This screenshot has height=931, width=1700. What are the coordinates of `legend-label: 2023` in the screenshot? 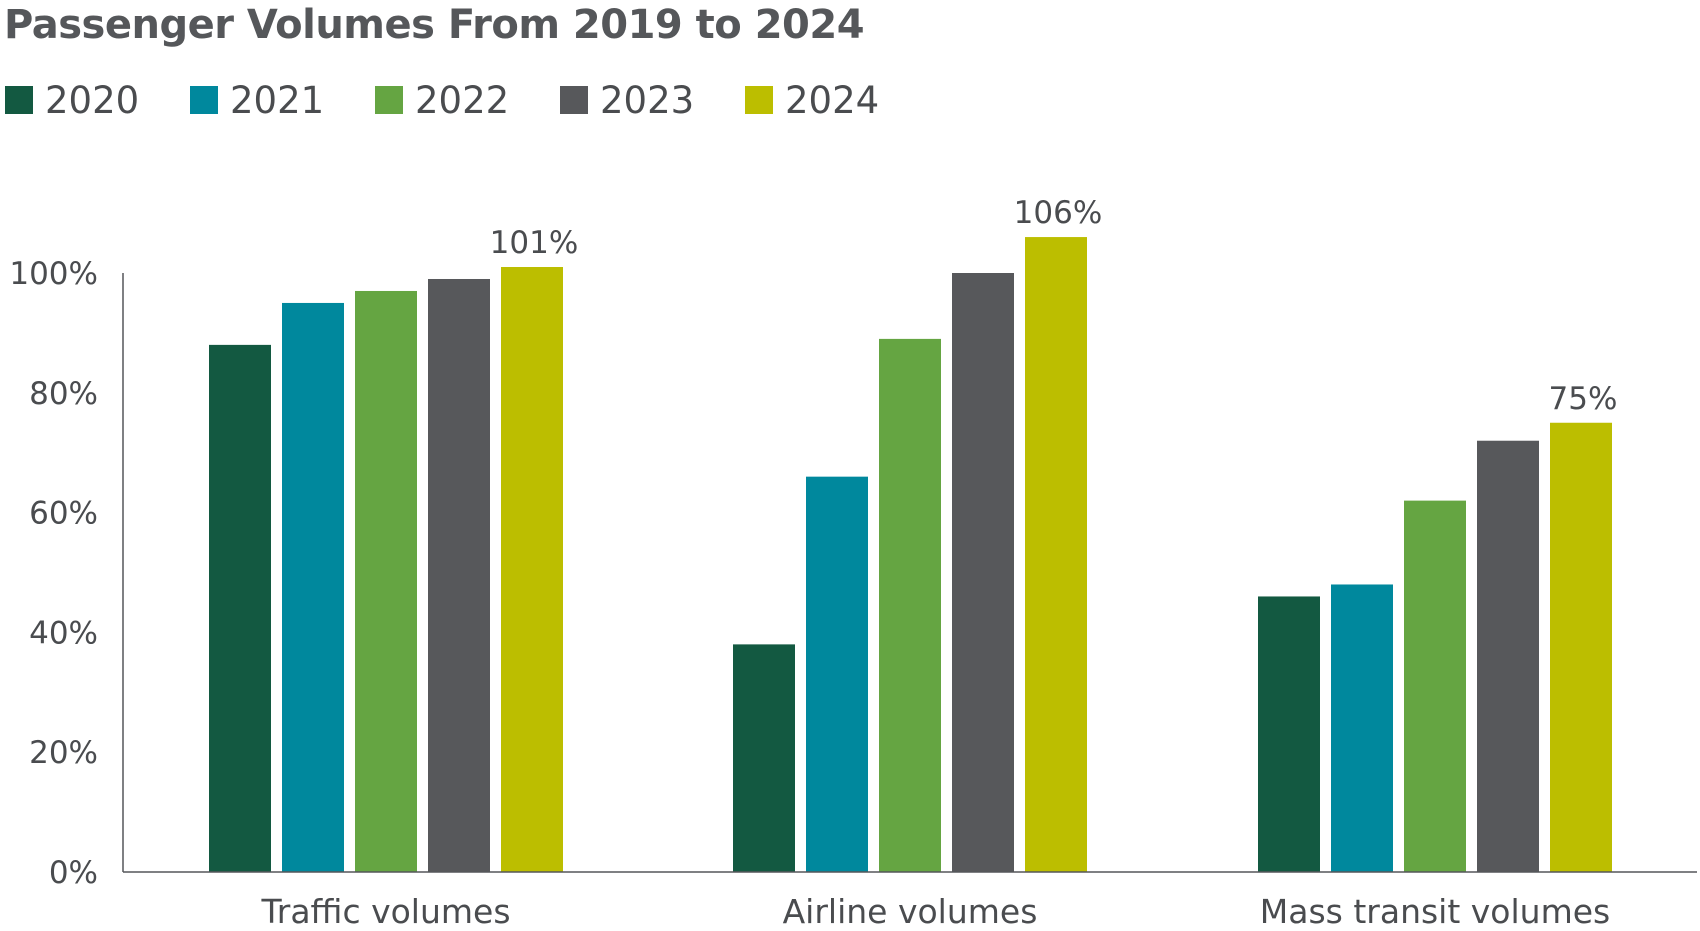 It's located at (647, 100).